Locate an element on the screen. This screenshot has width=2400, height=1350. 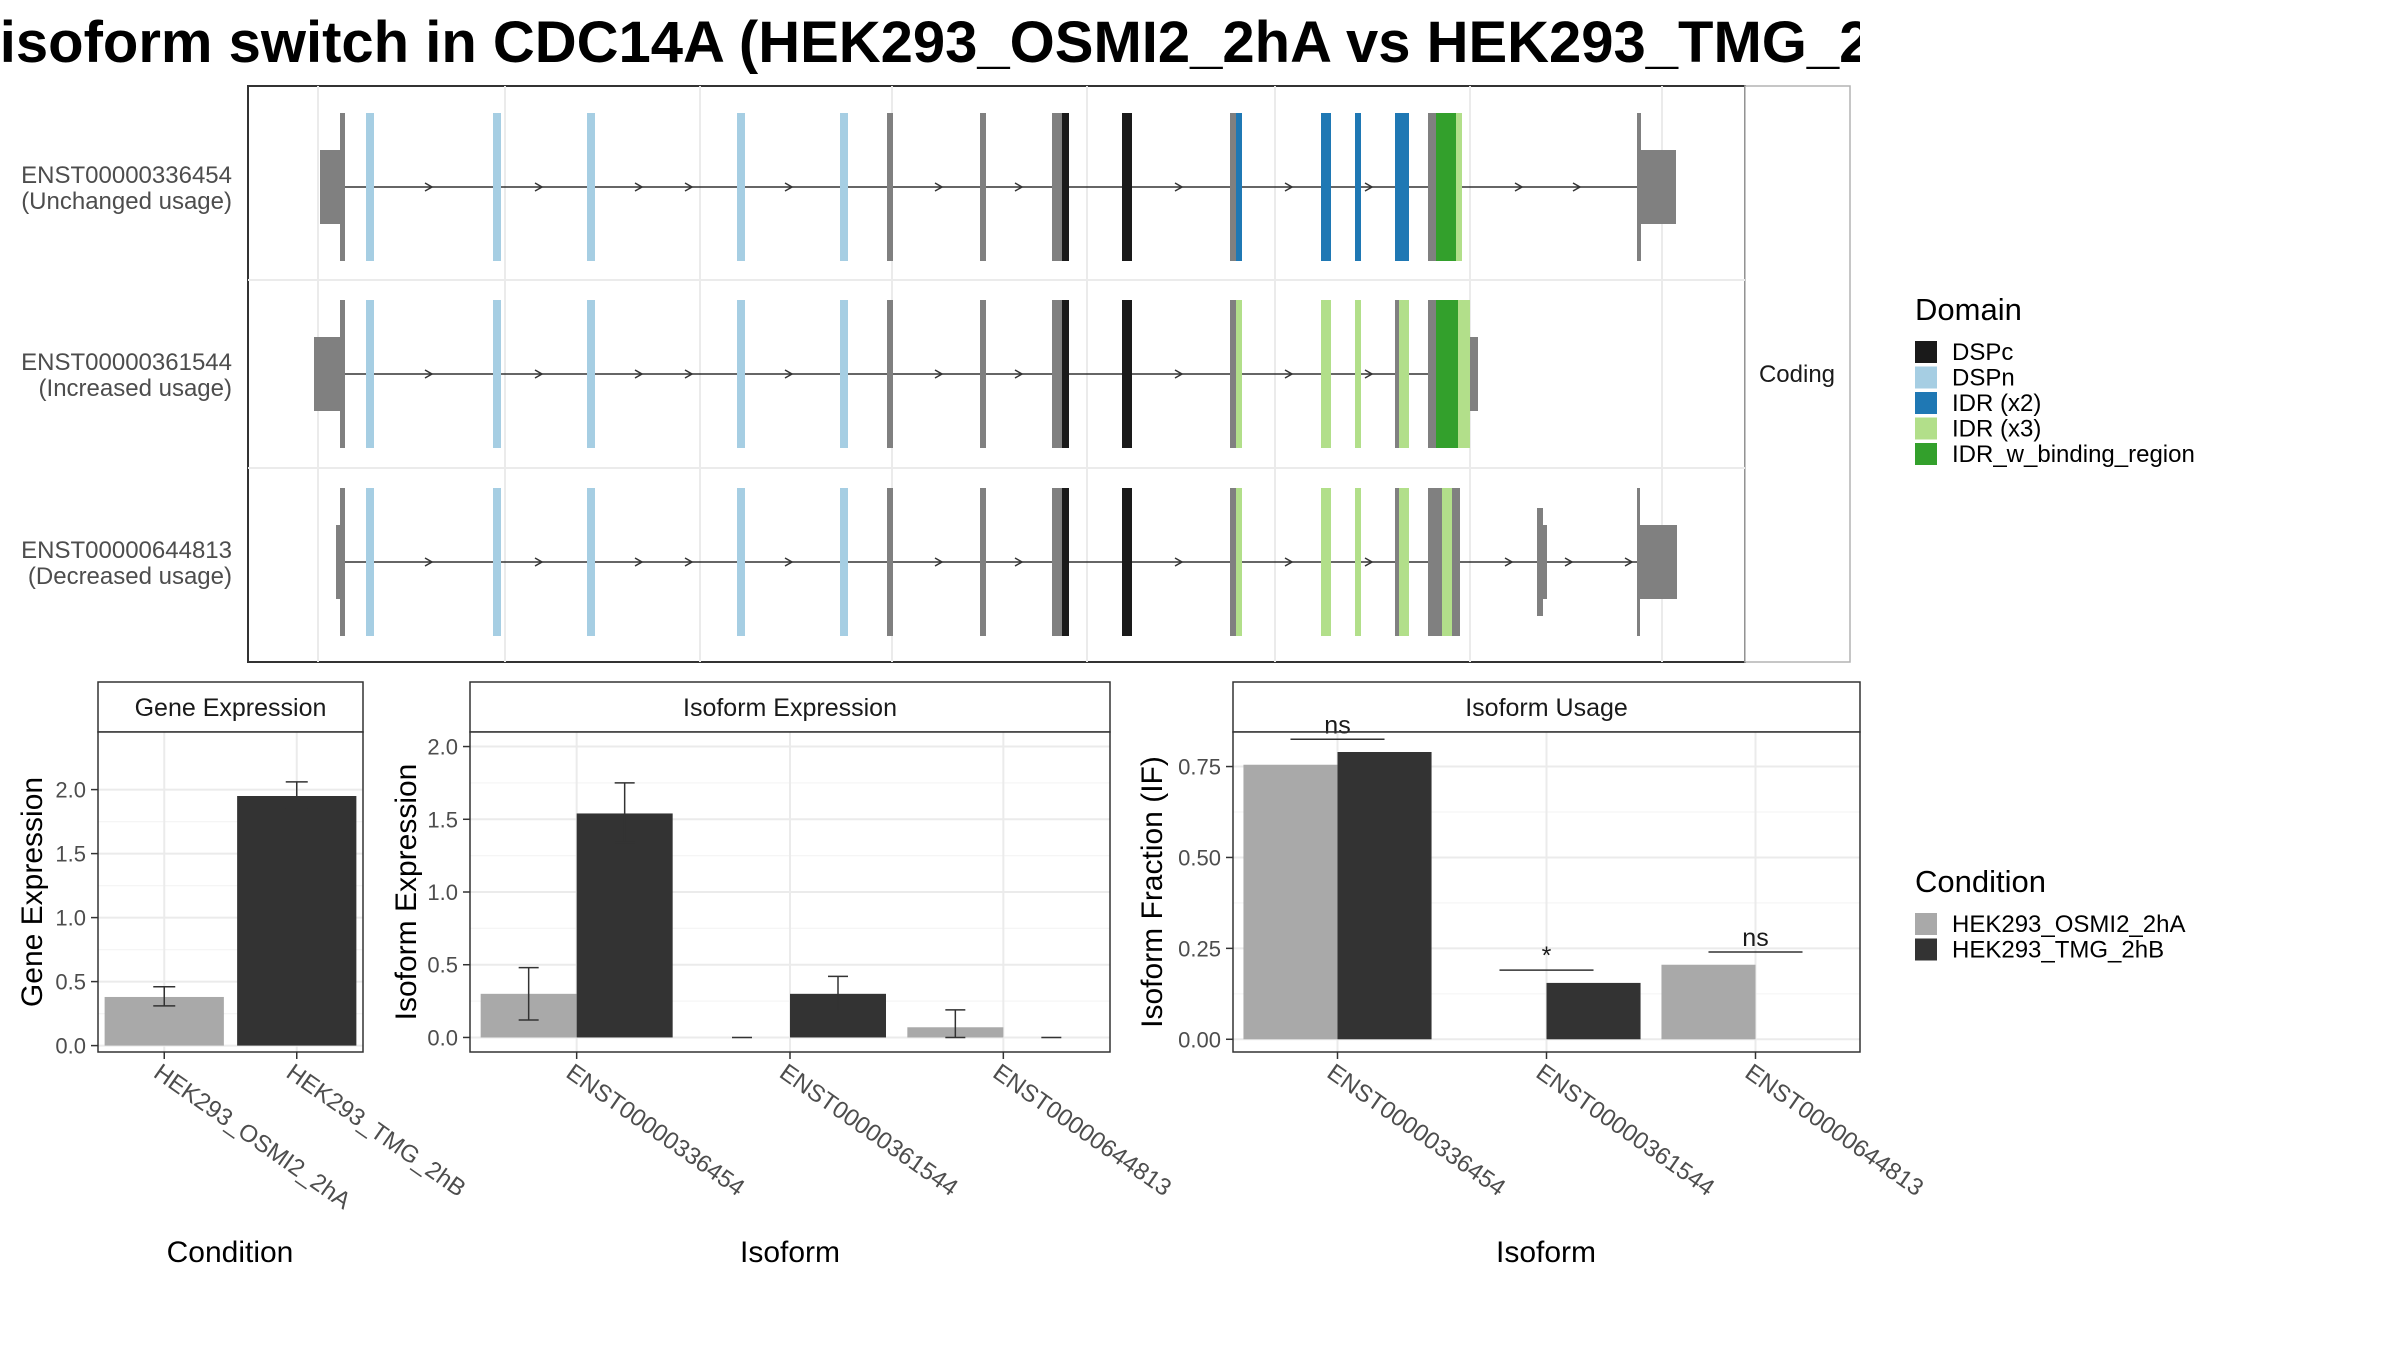
y-tick-label: 0.5 is located at coordinates (442, 965).